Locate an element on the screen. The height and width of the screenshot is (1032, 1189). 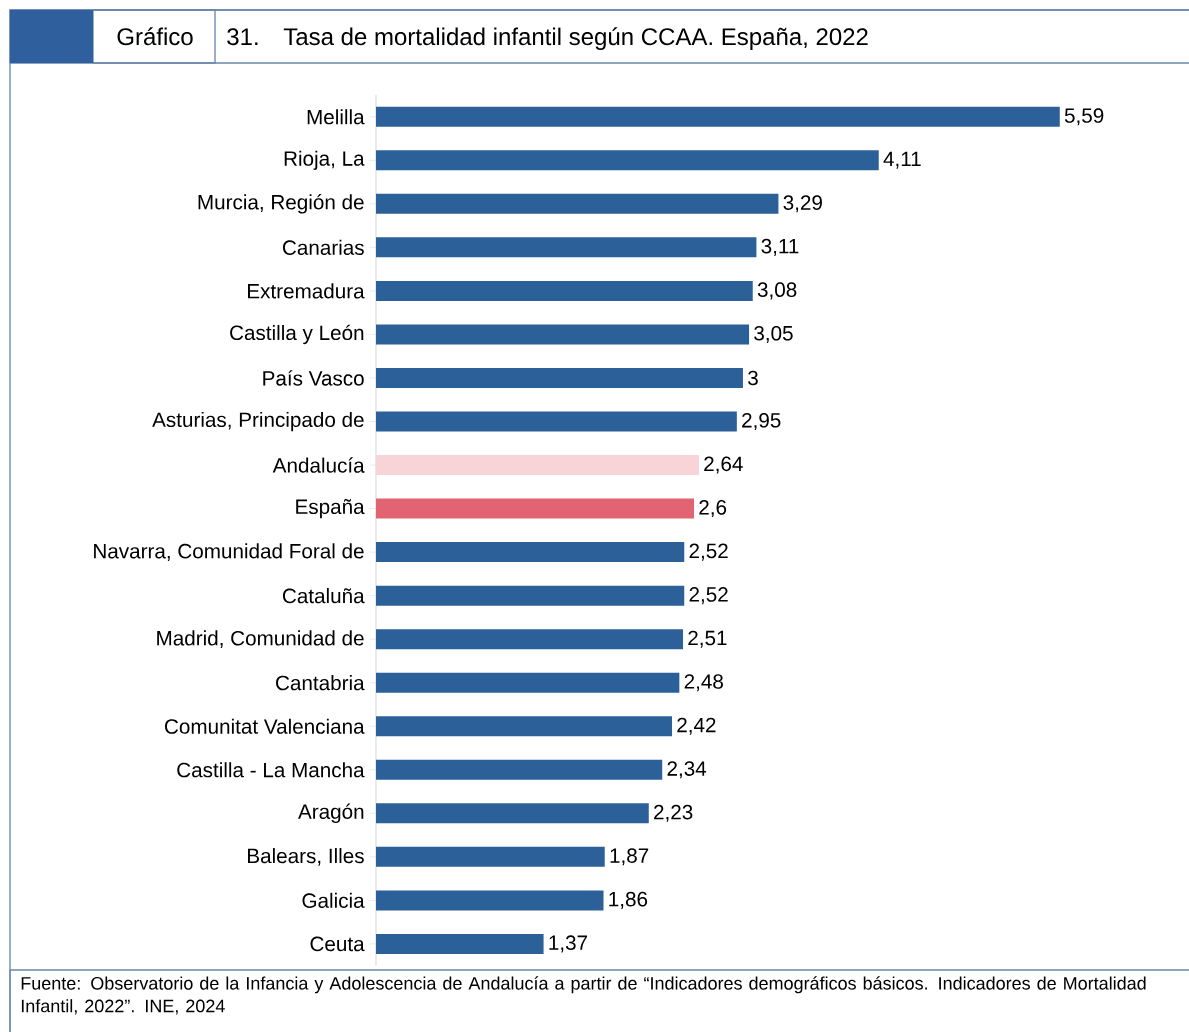
source-note: Fuente: Observatorio de la Infancia y Adolescencia de Andalucía a partir de “Indicadores demográficos básicos. Indicadores de Mortalidad Infantil, 2022”. INE, 2024 is located at coordinates (583, 995).